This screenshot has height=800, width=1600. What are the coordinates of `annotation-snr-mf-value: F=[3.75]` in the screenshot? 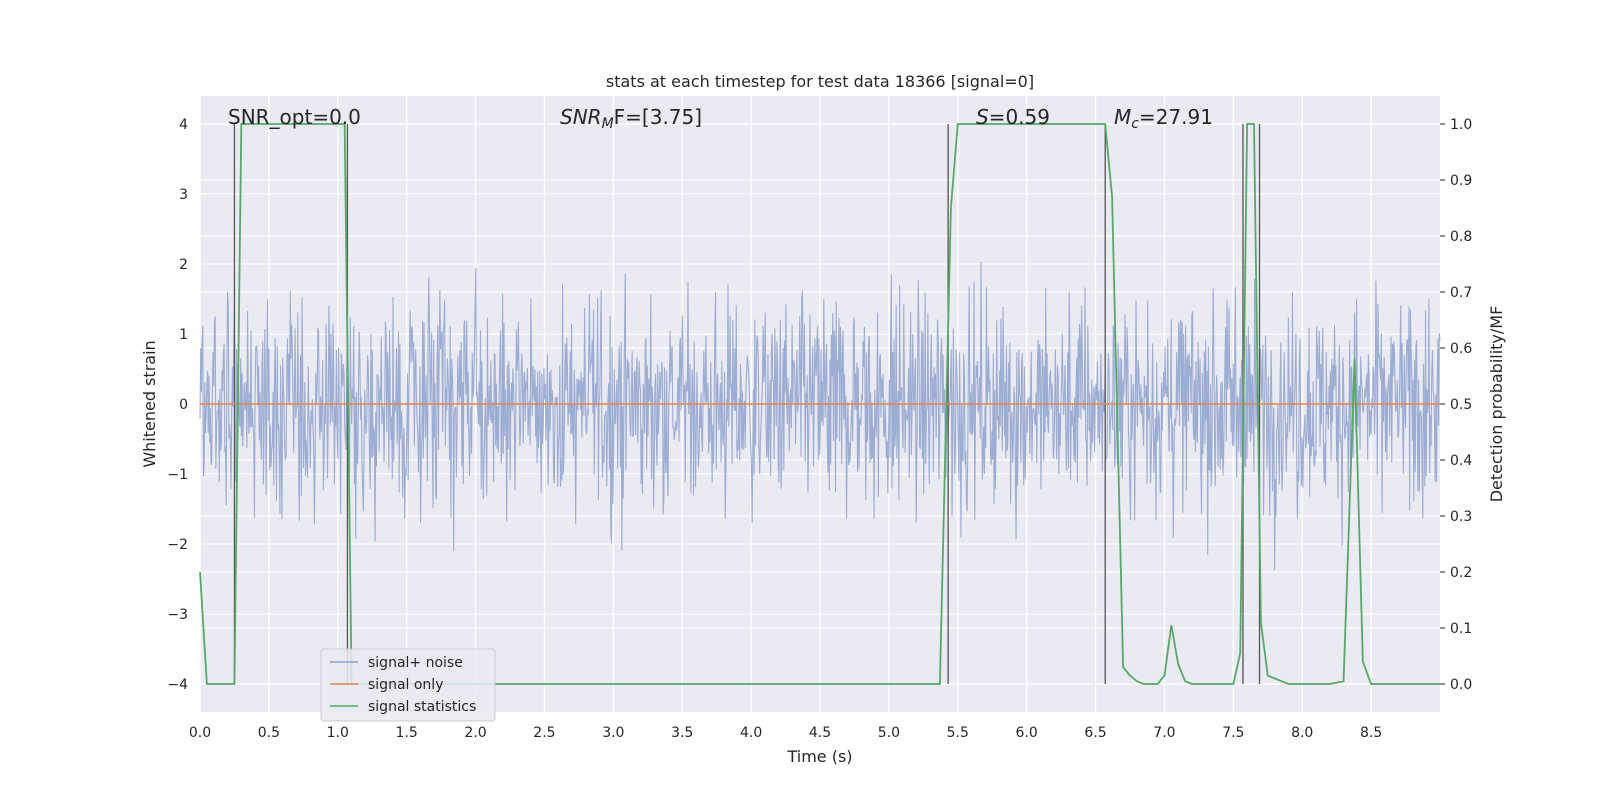 It's located at (658, 117).